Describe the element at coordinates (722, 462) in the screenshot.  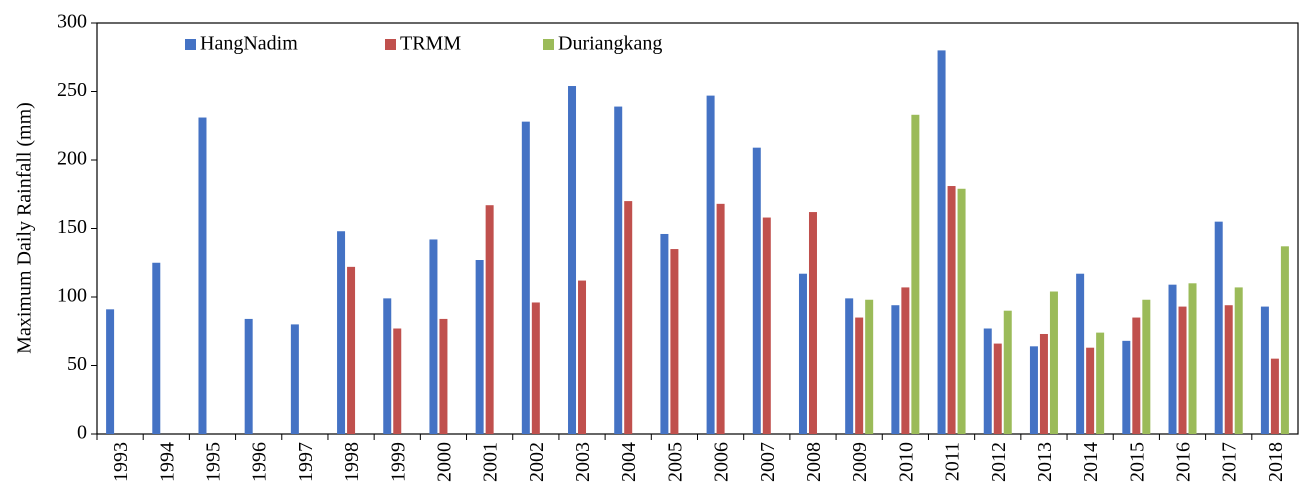
I see `x-tick-label: 2006` at that location.